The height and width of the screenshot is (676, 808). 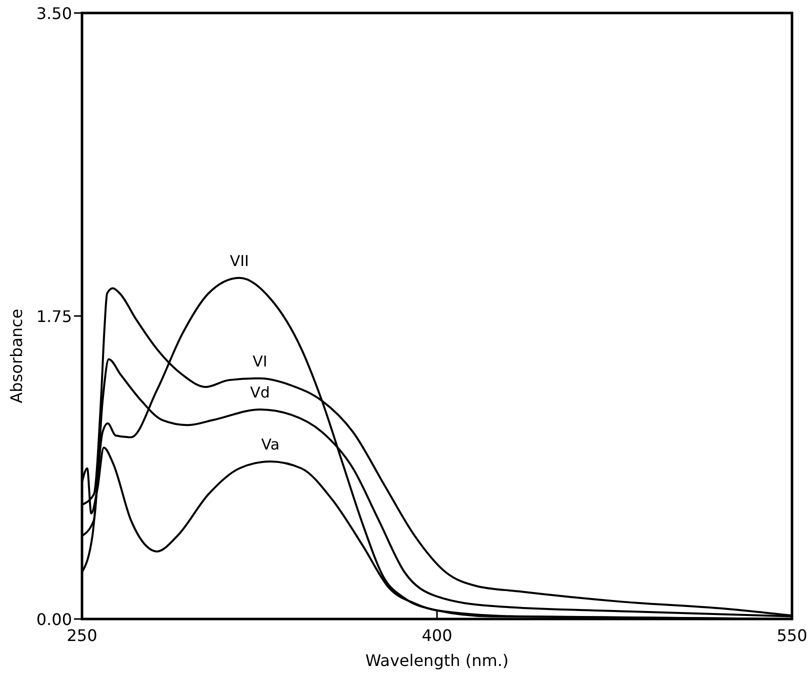 I want to click on y-tick-label: 3.50, so click(x=54, y=13).